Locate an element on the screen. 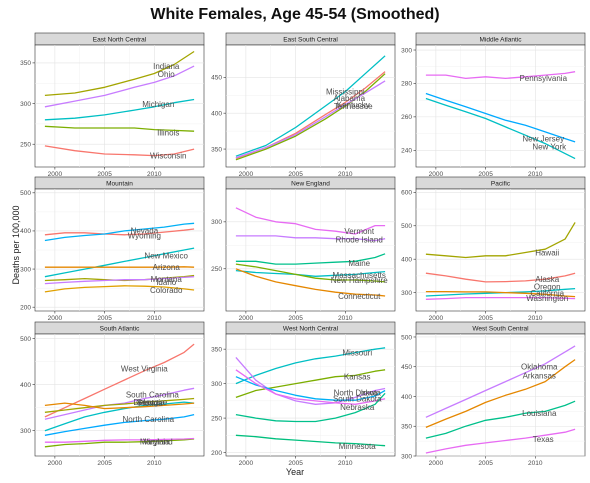 The height and width of the screenshot is (483, 590). series-line-colorado is located at coordinates (119, 289).